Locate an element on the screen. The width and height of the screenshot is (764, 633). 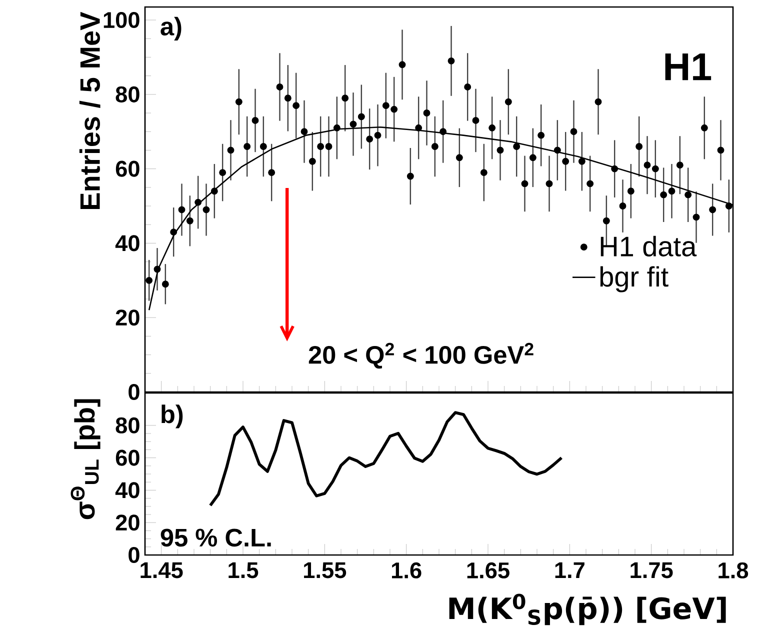
annotation: b) is located at coordinates (172, 416).